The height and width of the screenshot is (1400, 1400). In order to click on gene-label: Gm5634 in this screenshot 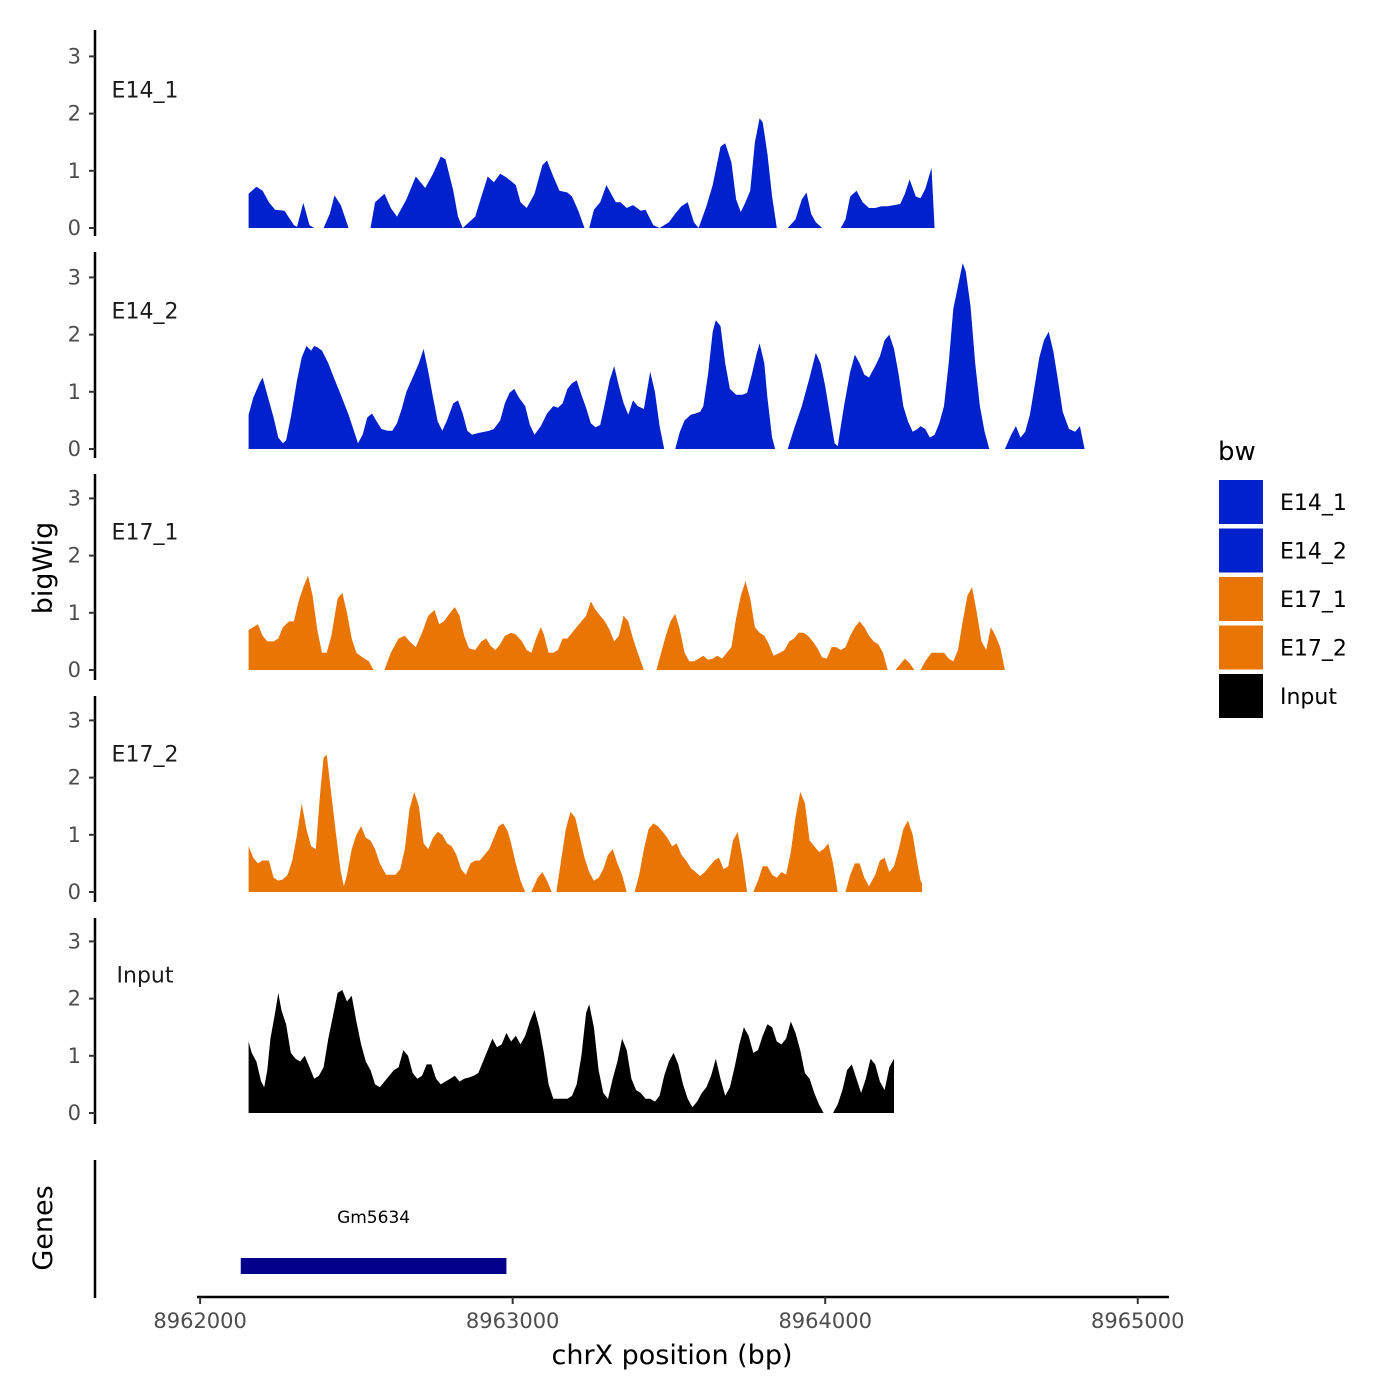, I will do `click(373, 1218)`.